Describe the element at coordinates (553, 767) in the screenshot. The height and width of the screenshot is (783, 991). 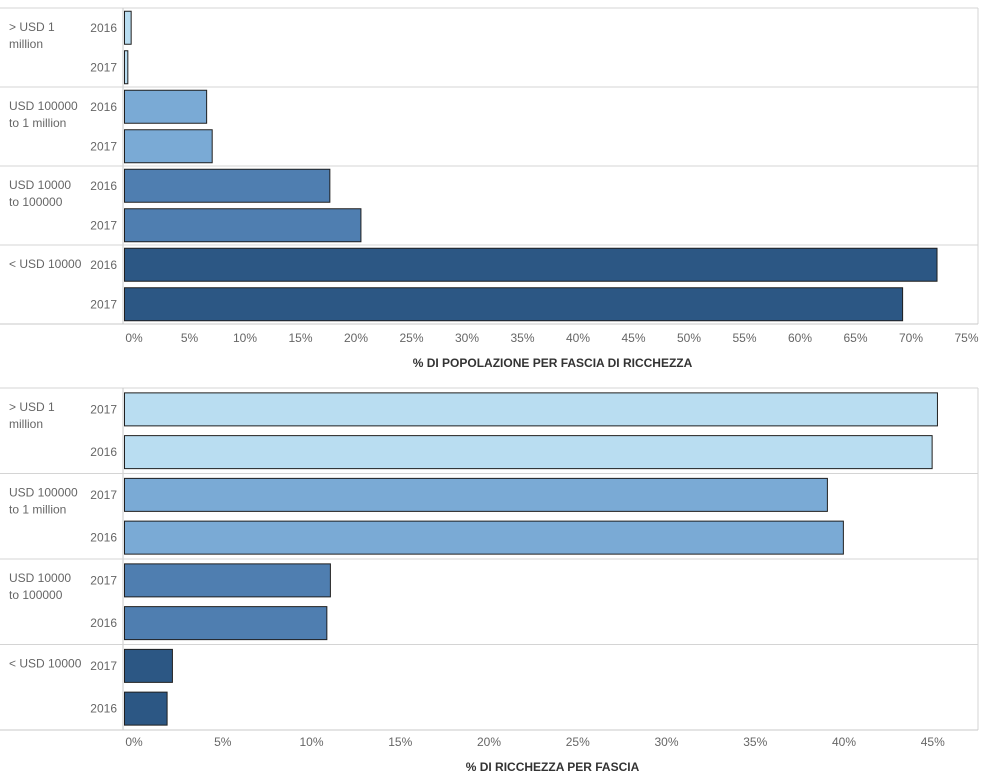
I see `x-axis-title: % DI RICCHEZZA PER FASCIA` at that location.